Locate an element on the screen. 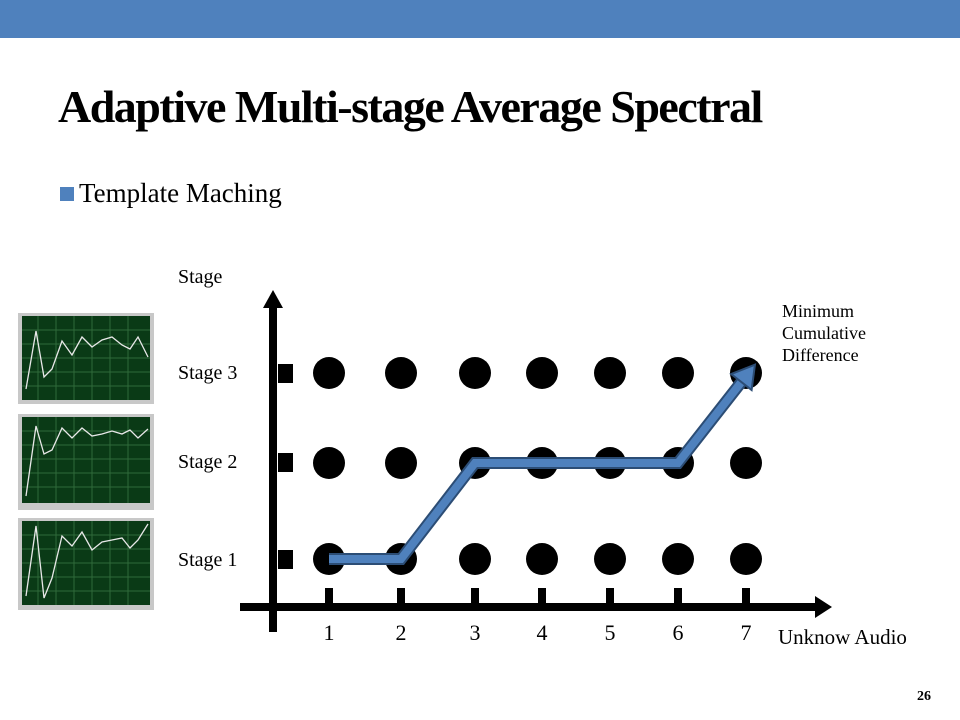  grid-dot-stage3-frame5 is located at coordinates (610, 373).